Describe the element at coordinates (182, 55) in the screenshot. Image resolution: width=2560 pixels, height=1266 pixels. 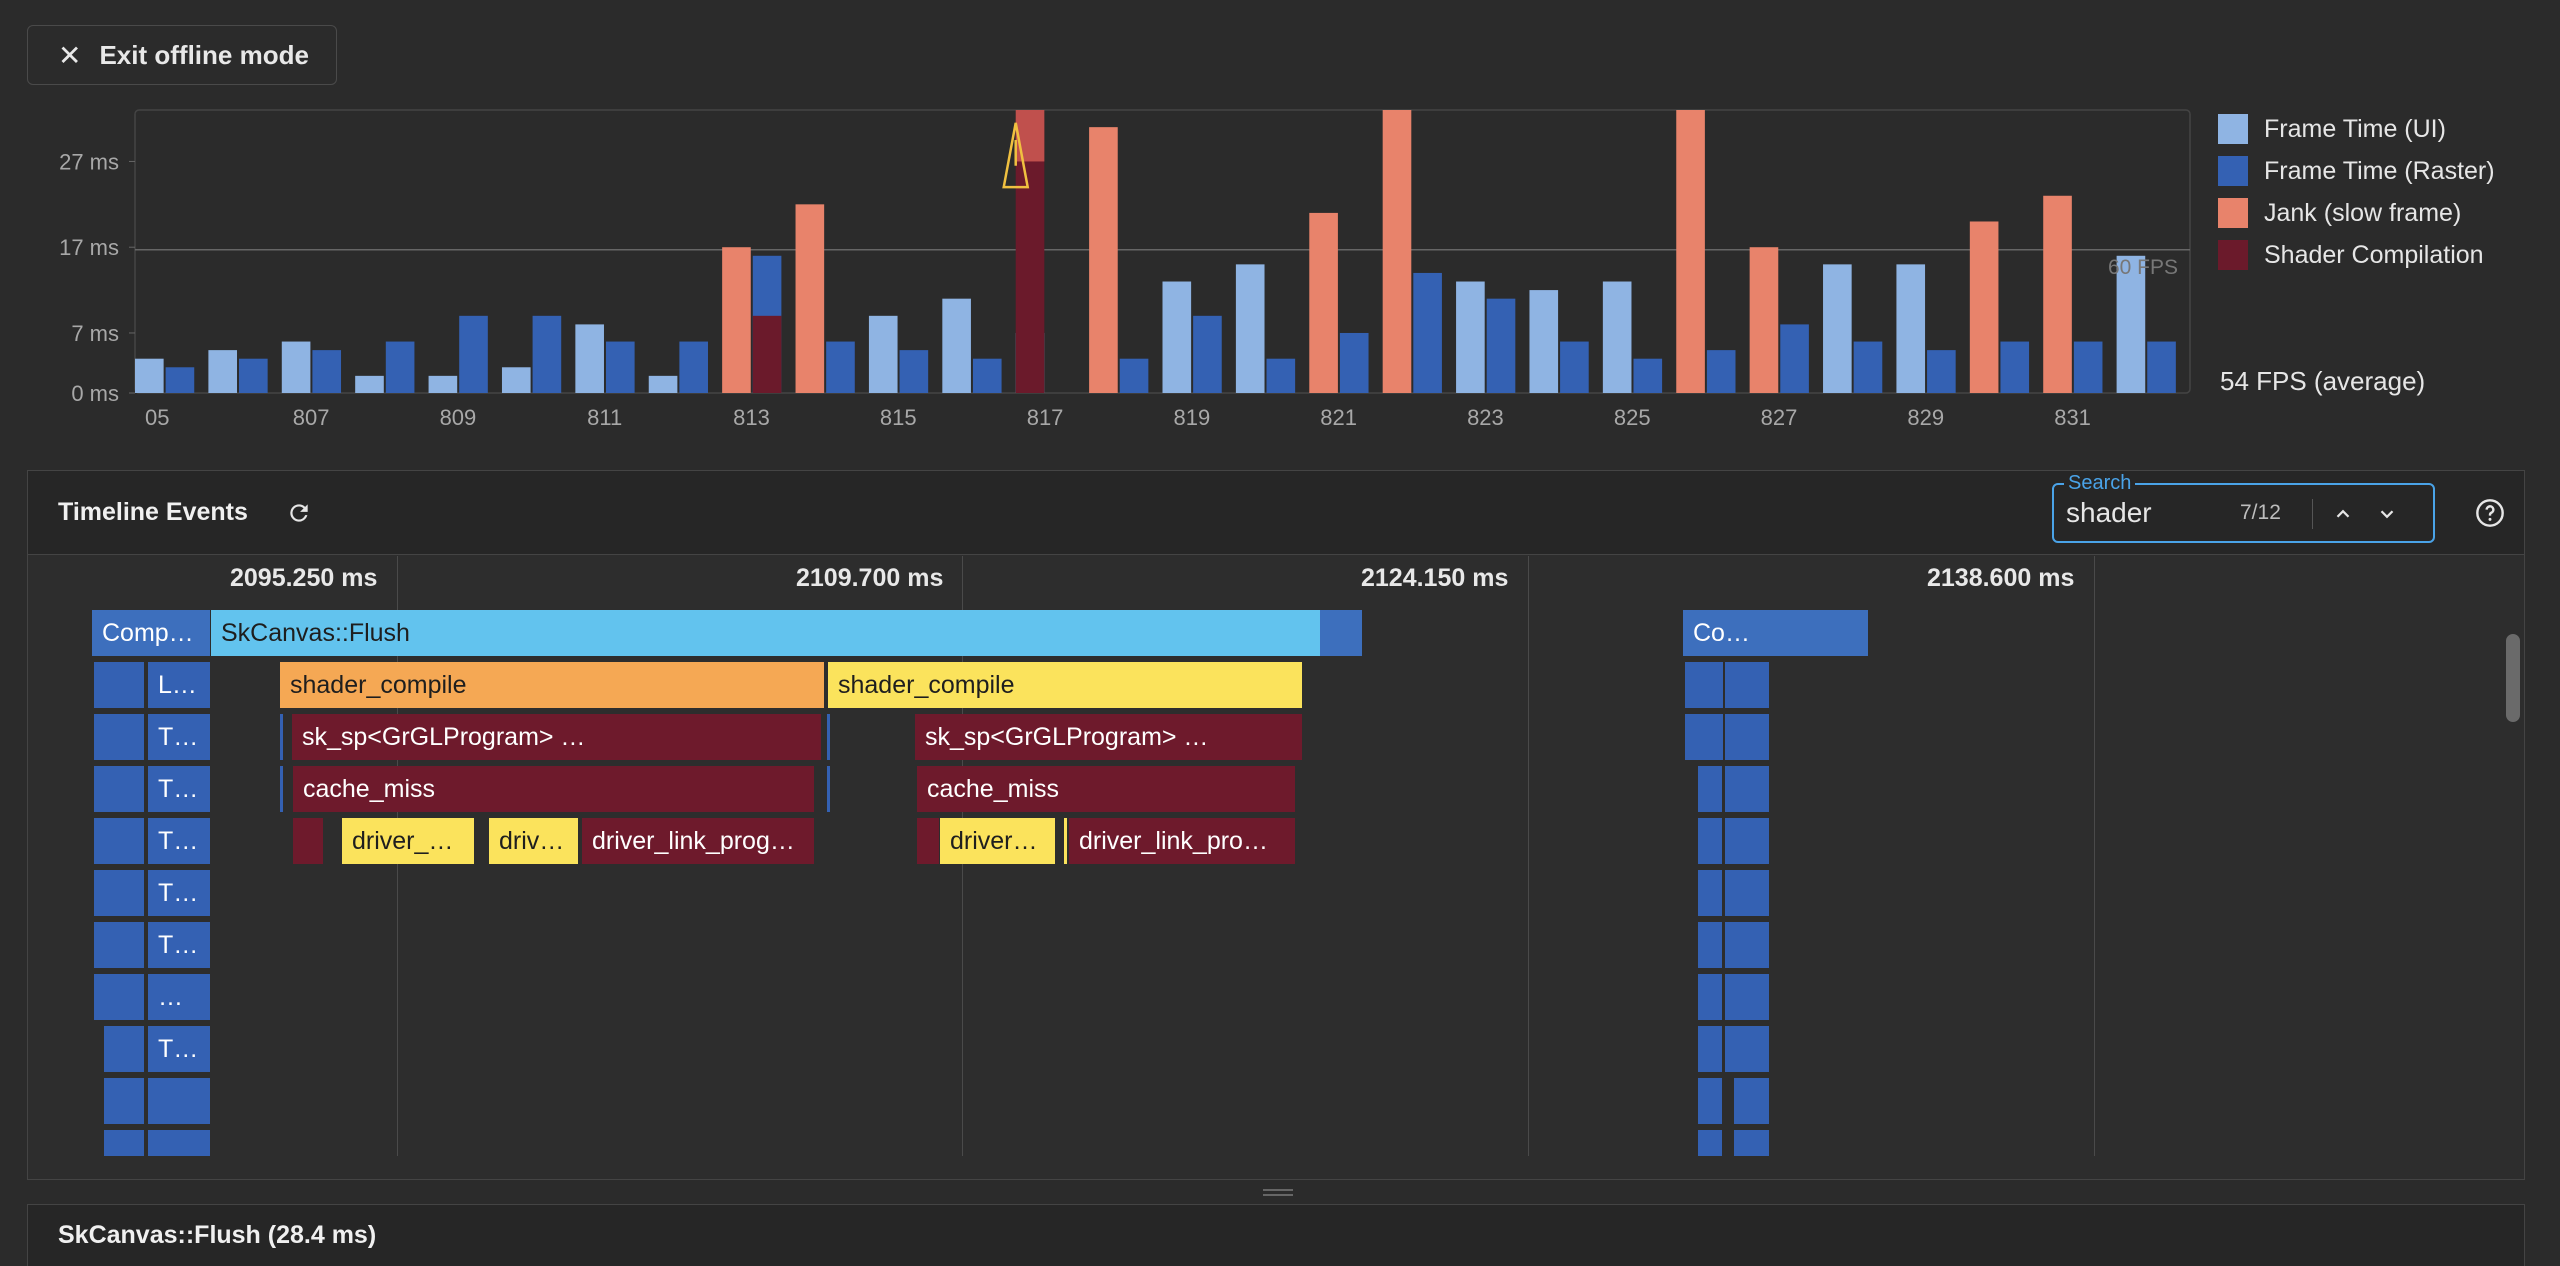
I see `exit-offline-mode-button: ✕ Exit offline mode` at that location.